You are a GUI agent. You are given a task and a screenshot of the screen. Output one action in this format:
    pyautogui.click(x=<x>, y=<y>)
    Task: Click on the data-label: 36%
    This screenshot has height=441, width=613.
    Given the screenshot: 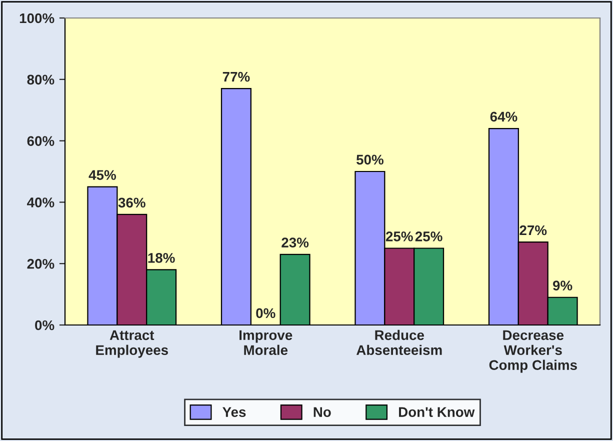 What is the action you would take?
    pyautogui.click(x=132, y=203)
    